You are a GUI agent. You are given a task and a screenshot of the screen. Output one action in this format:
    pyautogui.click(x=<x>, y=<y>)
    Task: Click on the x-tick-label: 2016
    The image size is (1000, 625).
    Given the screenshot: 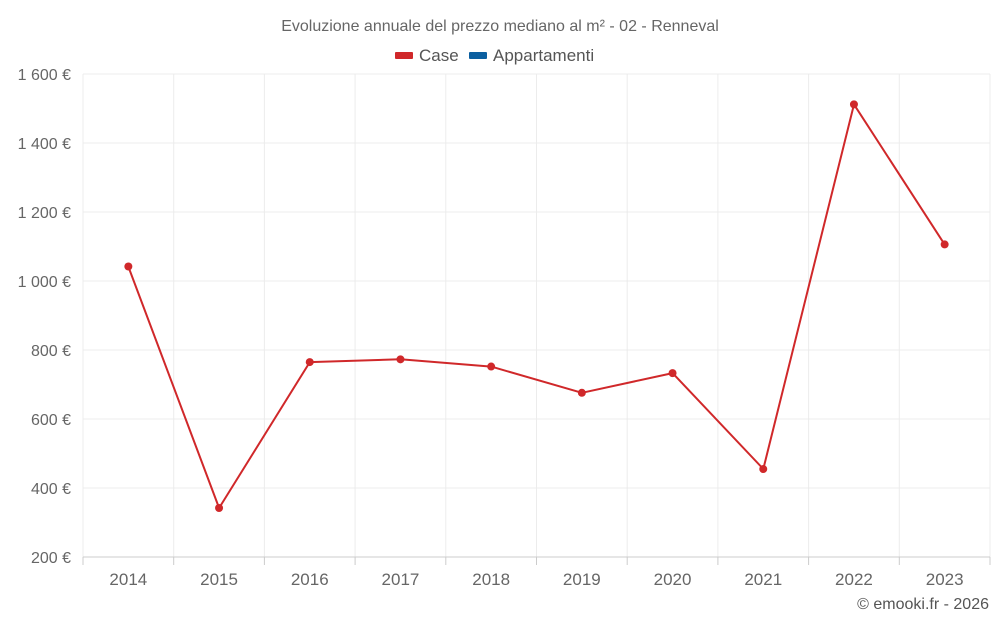 What is the action you would take?
    pyautogui.click(x=310, y=579)
    